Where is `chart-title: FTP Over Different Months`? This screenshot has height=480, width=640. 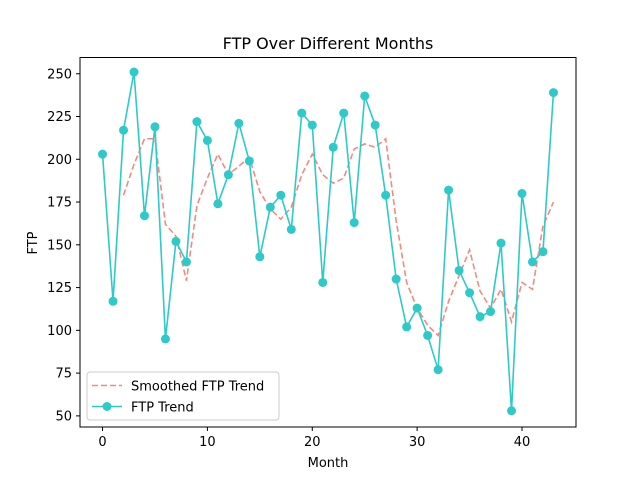
chart-title: FTP Over Different Months is located at coordinates (328, 43).